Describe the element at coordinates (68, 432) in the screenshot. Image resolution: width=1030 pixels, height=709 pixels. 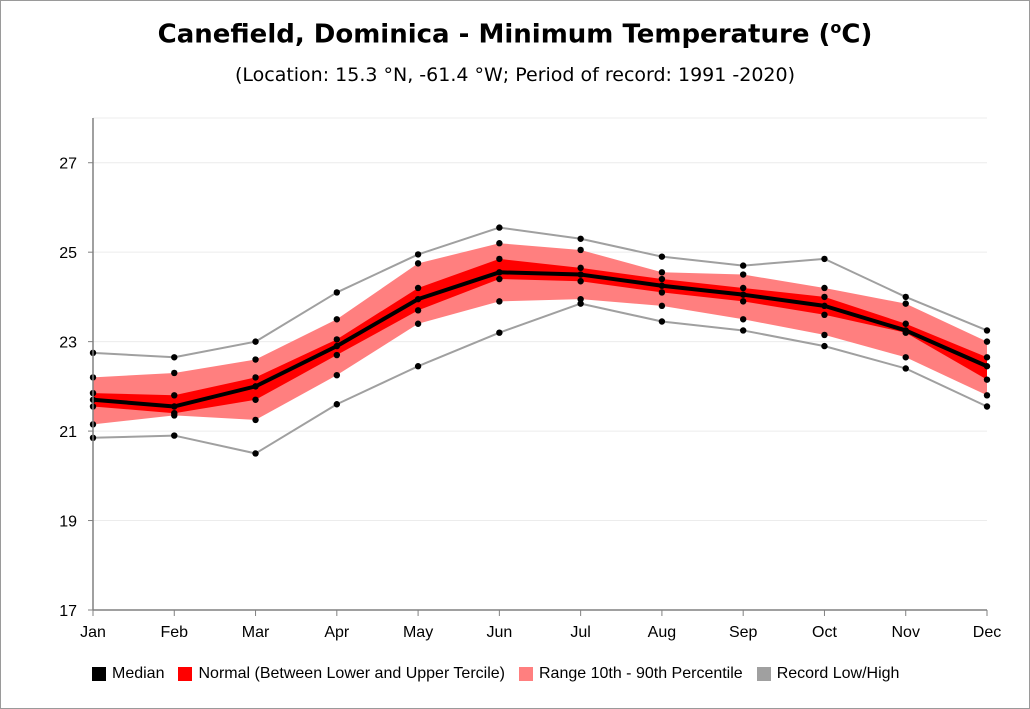
I see `y-tick-label: 21` at that location.